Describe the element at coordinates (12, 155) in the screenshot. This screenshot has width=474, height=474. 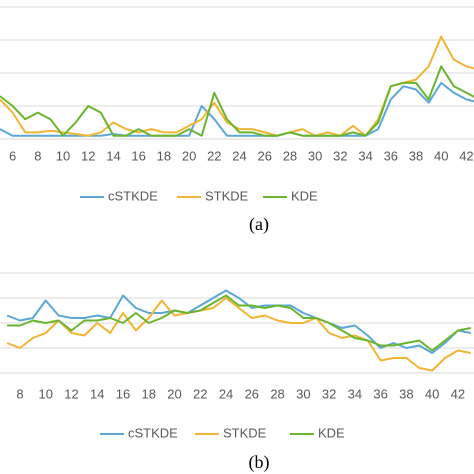
I see `x-tick-label: 6` at that location.